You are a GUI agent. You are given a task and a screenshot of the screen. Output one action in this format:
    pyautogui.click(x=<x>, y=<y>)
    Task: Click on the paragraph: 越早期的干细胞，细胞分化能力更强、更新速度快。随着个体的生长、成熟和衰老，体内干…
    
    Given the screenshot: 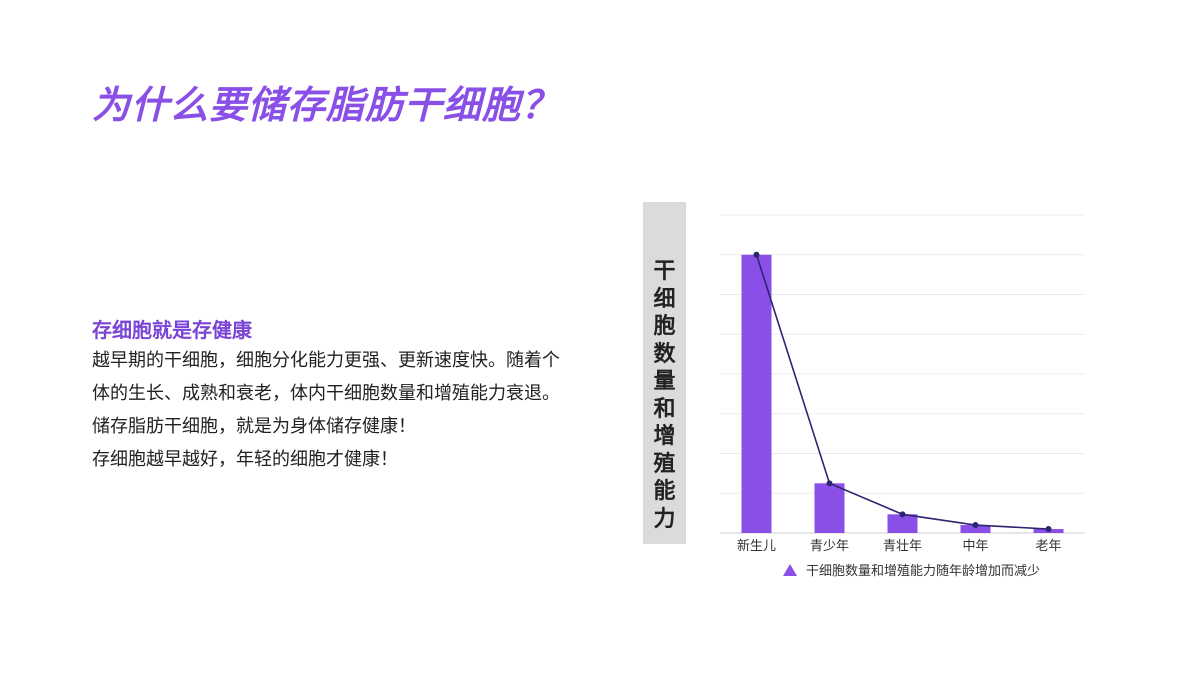 What is the action you would take?
    pyautogui.click(x=326, y=377)
    